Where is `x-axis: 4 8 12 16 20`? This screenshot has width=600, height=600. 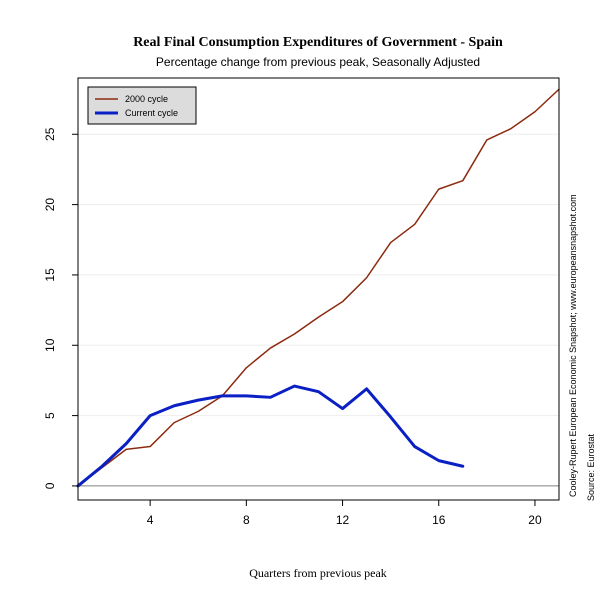
x-axis: 4 8 12 16 20 is located at coordinates (344, 513).